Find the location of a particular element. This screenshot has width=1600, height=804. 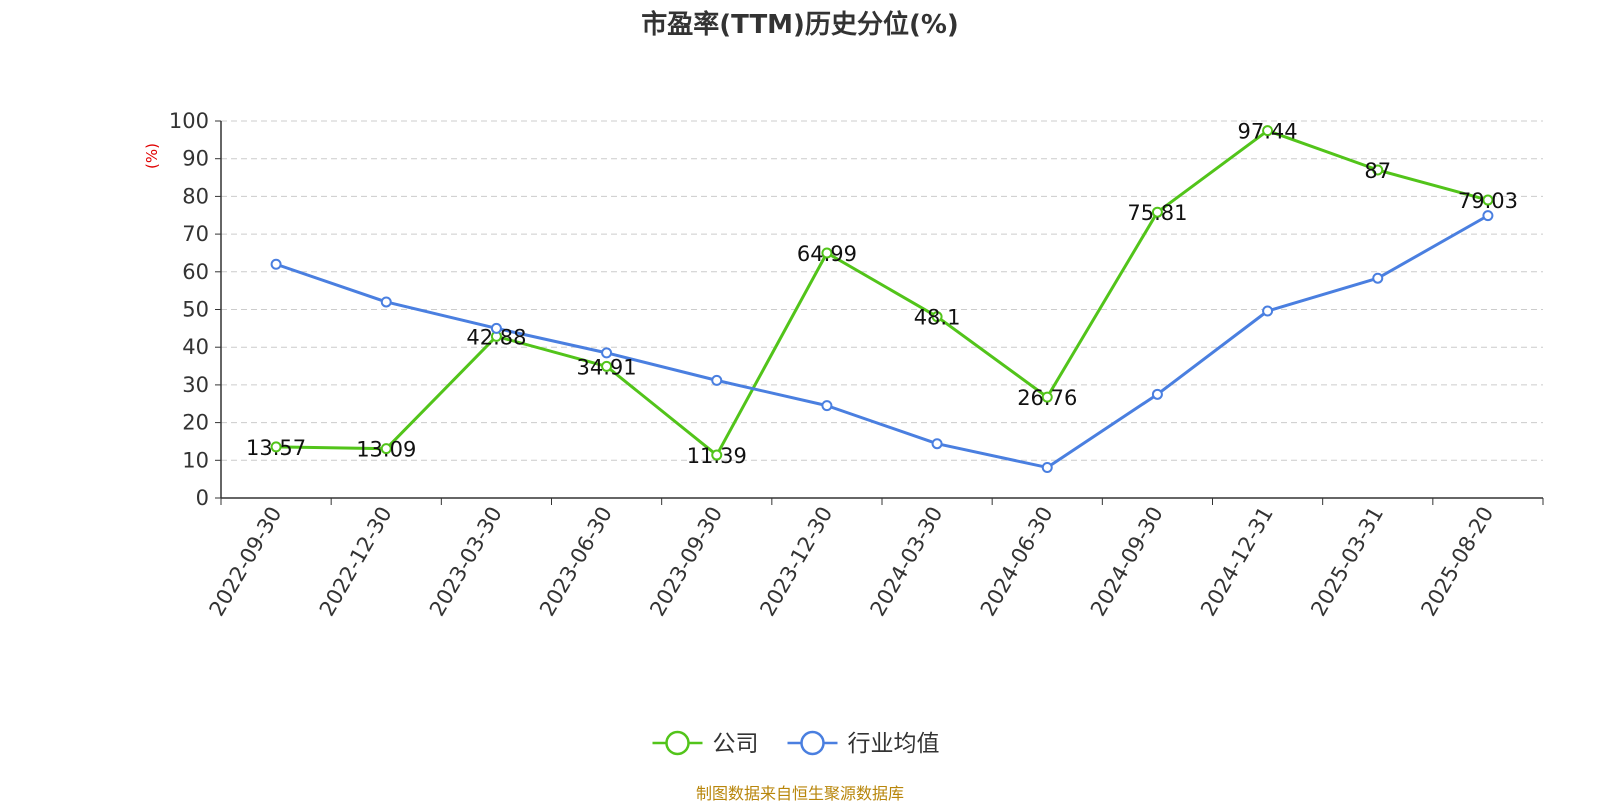

legend-item-1: 公司 is located at coordinates (705, 743).